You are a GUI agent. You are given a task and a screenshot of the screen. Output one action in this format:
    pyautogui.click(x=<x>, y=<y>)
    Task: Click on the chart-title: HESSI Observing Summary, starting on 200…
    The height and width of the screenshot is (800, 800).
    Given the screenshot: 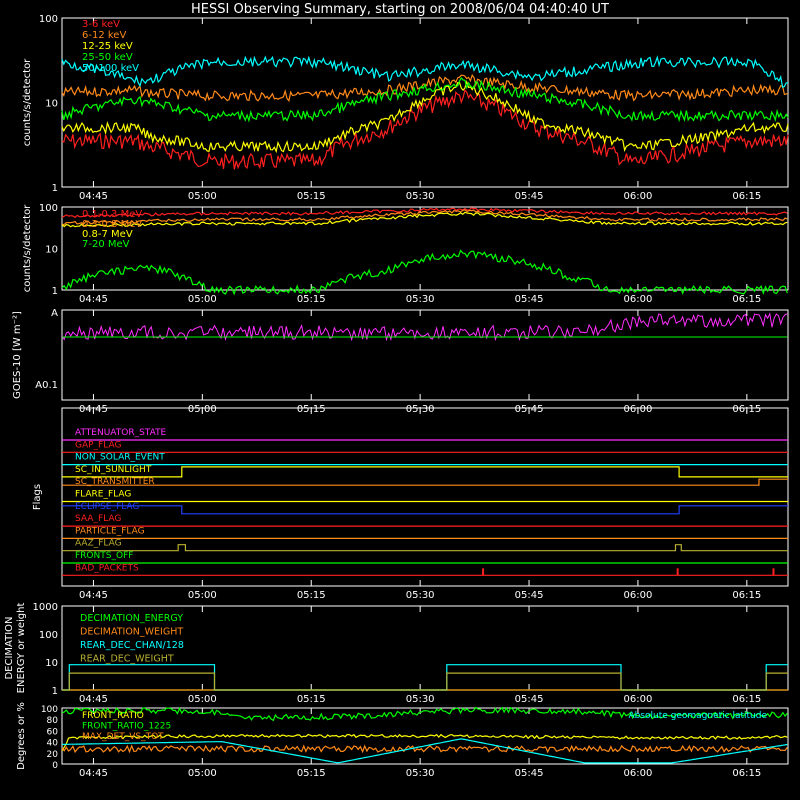 What is the action you would take?
    pyautogui.click(x=400, y=9)
    